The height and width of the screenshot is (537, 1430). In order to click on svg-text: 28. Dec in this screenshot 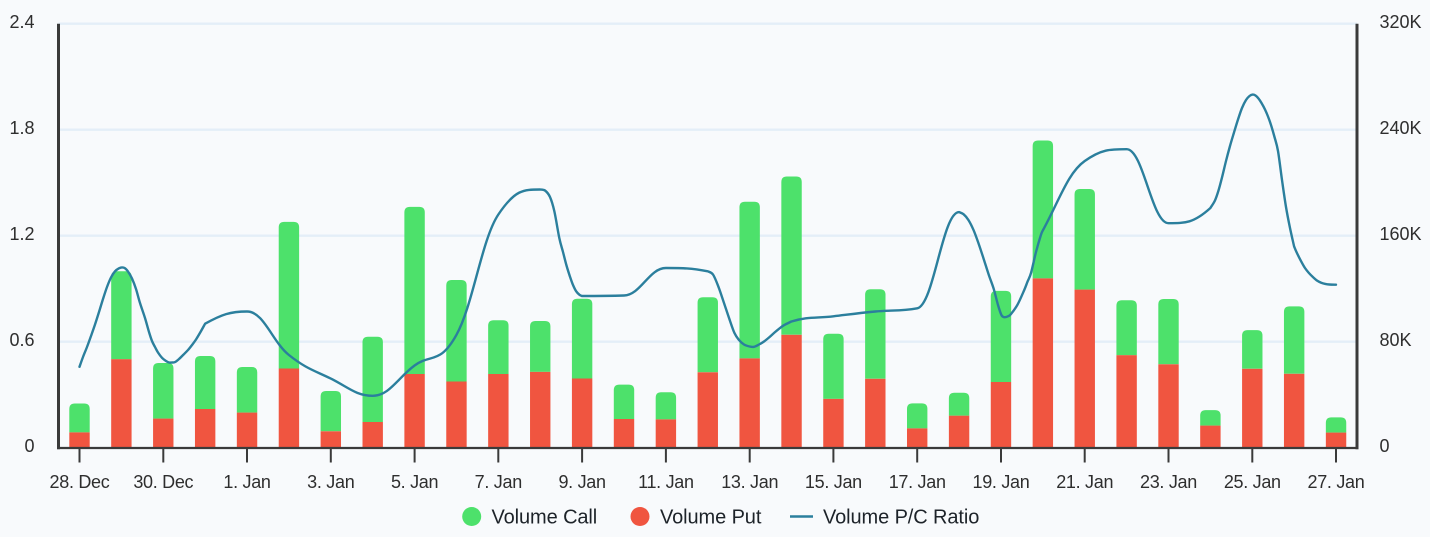, I will do `click(80, 482)`.